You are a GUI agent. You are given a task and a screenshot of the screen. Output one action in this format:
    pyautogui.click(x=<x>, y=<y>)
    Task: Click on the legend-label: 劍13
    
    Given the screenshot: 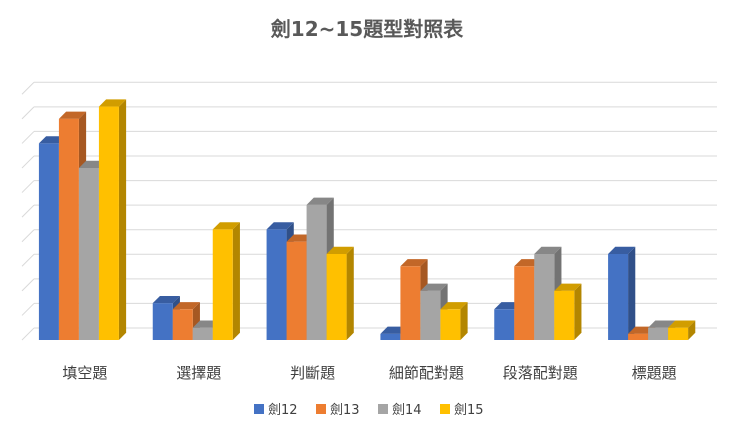 What is the action you would take?
    pyautogui.click(x=345, y=410)
    